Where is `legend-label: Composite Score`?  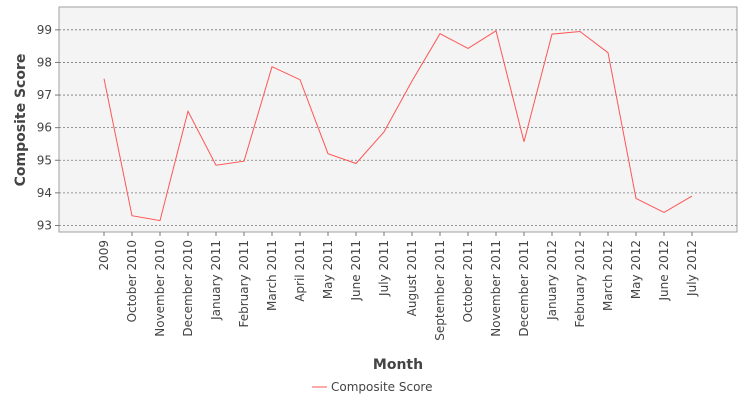 legend-label: Composite Score is located at coordinates (381, 387).